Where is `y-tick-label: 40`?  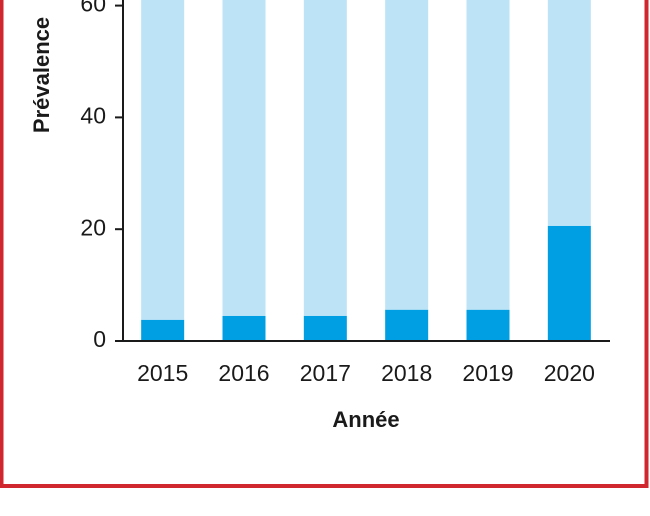
y-tick-label: 40 is located at coordinates (93, 115).